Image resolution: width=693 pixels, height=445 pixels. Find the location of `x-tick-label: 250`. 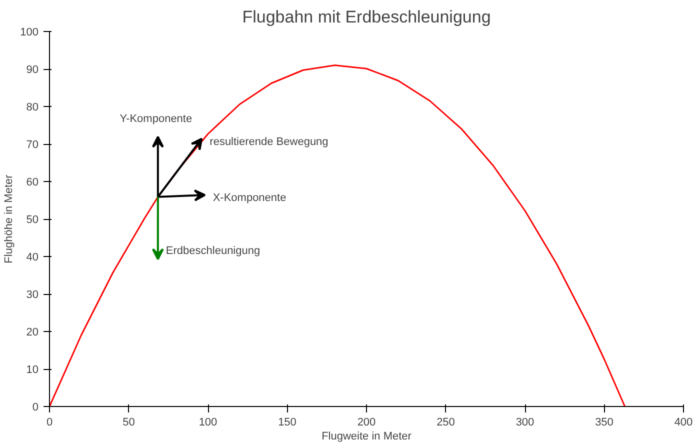

x-tick-label: 250 is located at coordinates (445, 422).